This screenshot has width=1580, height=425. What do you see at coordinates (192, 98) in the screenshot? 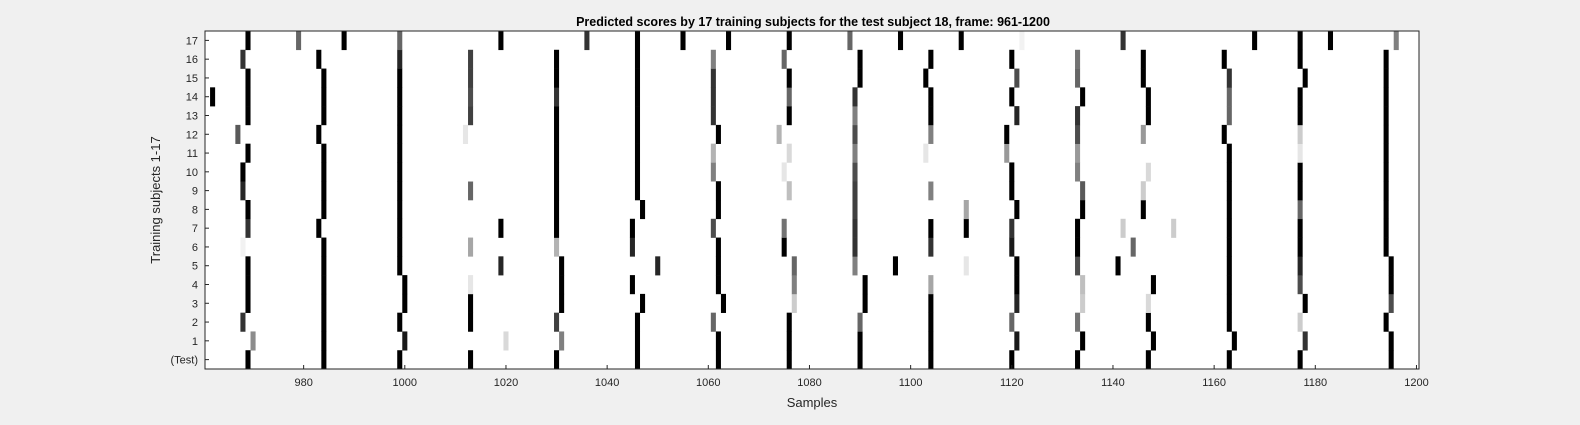
I see `y-tick-label: 14` at bounding box center [192, 98].